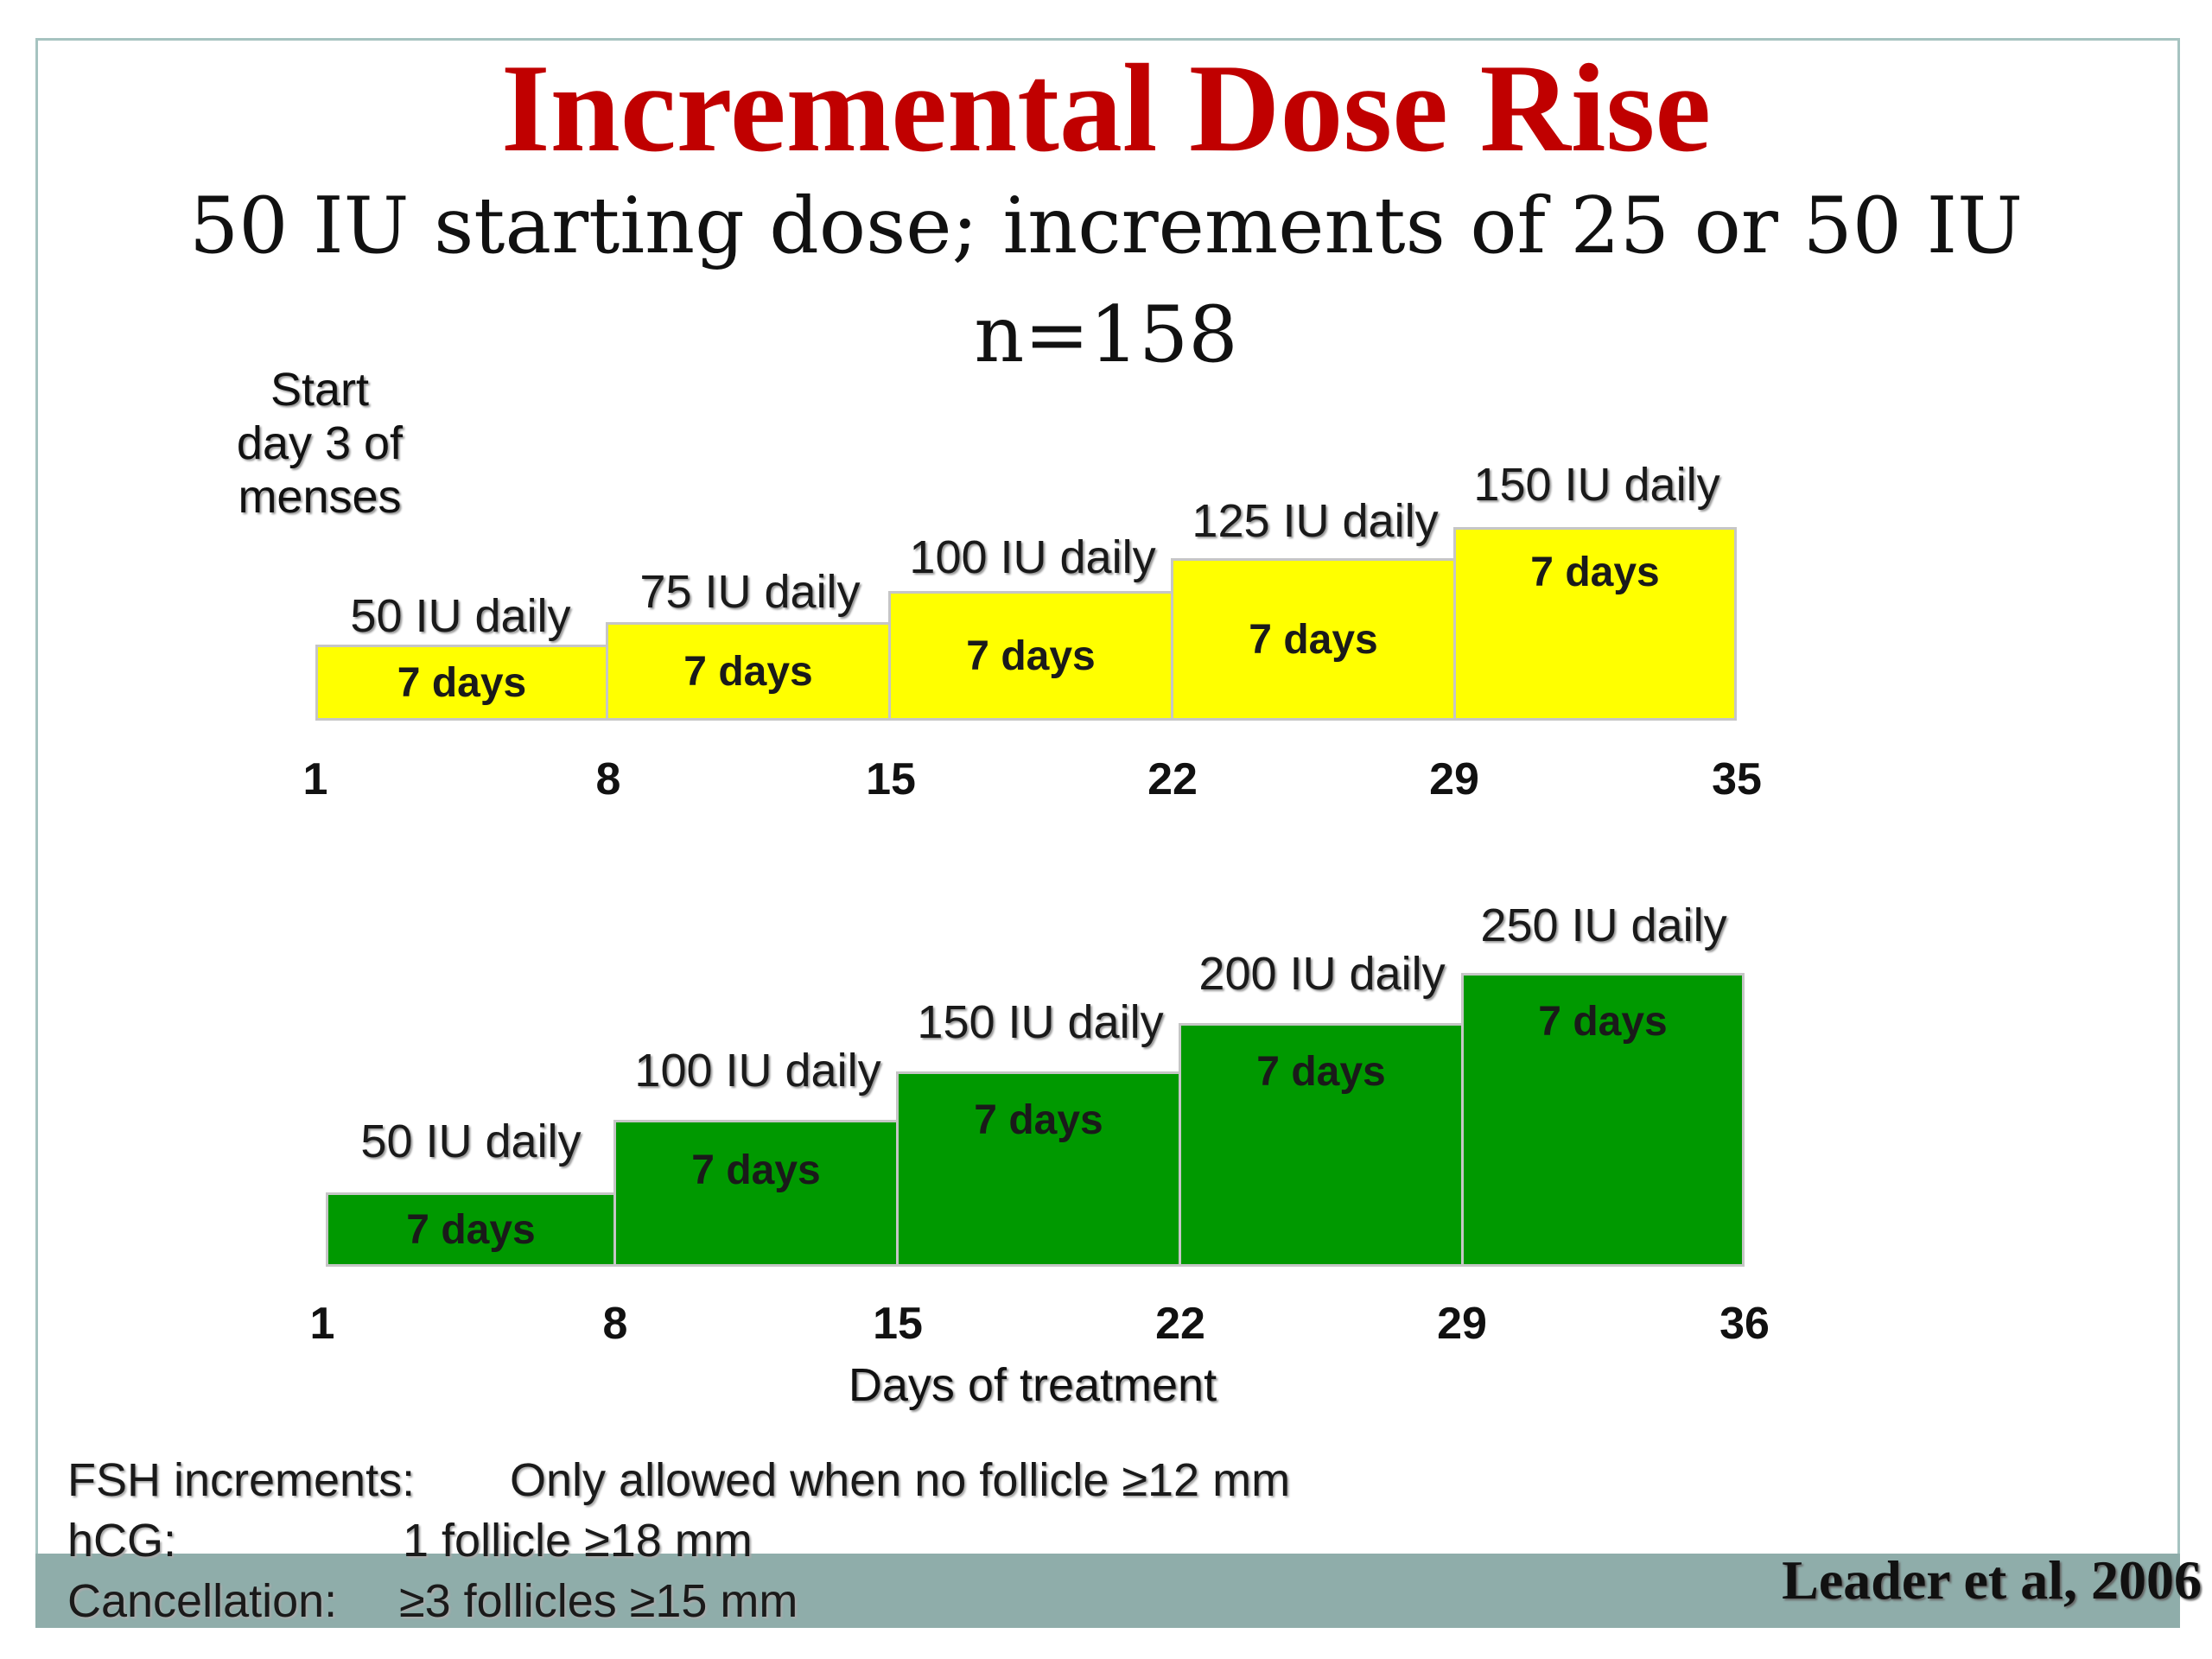 This screenshot has height=1659, width=2212. I want to click on protocol-a-day-tick: 15, so click(891, 779).